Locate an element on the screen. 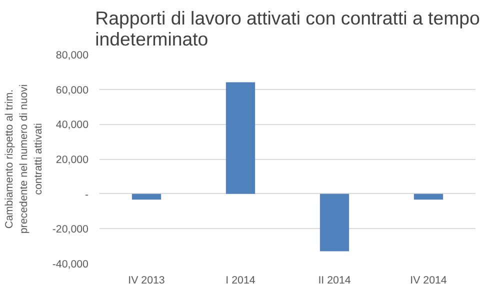 This screenshot has height=289, width=480. y-tick-label: 40,000 is located at coordinates (72, 125).